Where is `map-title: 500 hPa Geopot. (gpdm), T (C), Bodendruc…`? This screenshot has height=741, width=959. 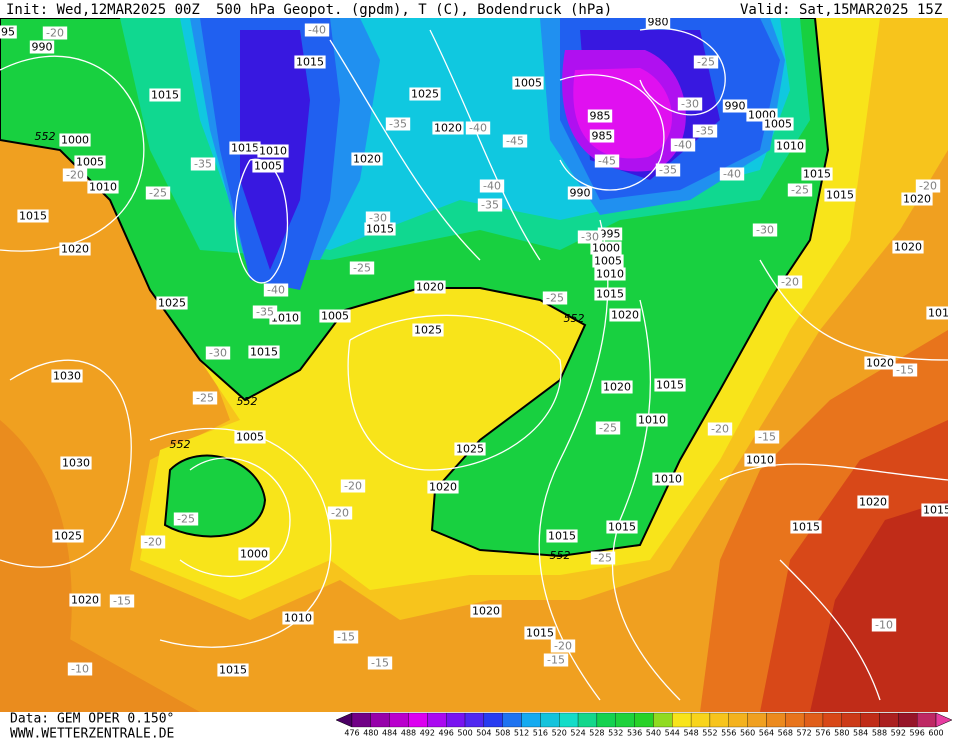
map-title: 500 hPa Geopot. (gpdm), T (C), Bodendruc… is located at coordinates (414, 10).